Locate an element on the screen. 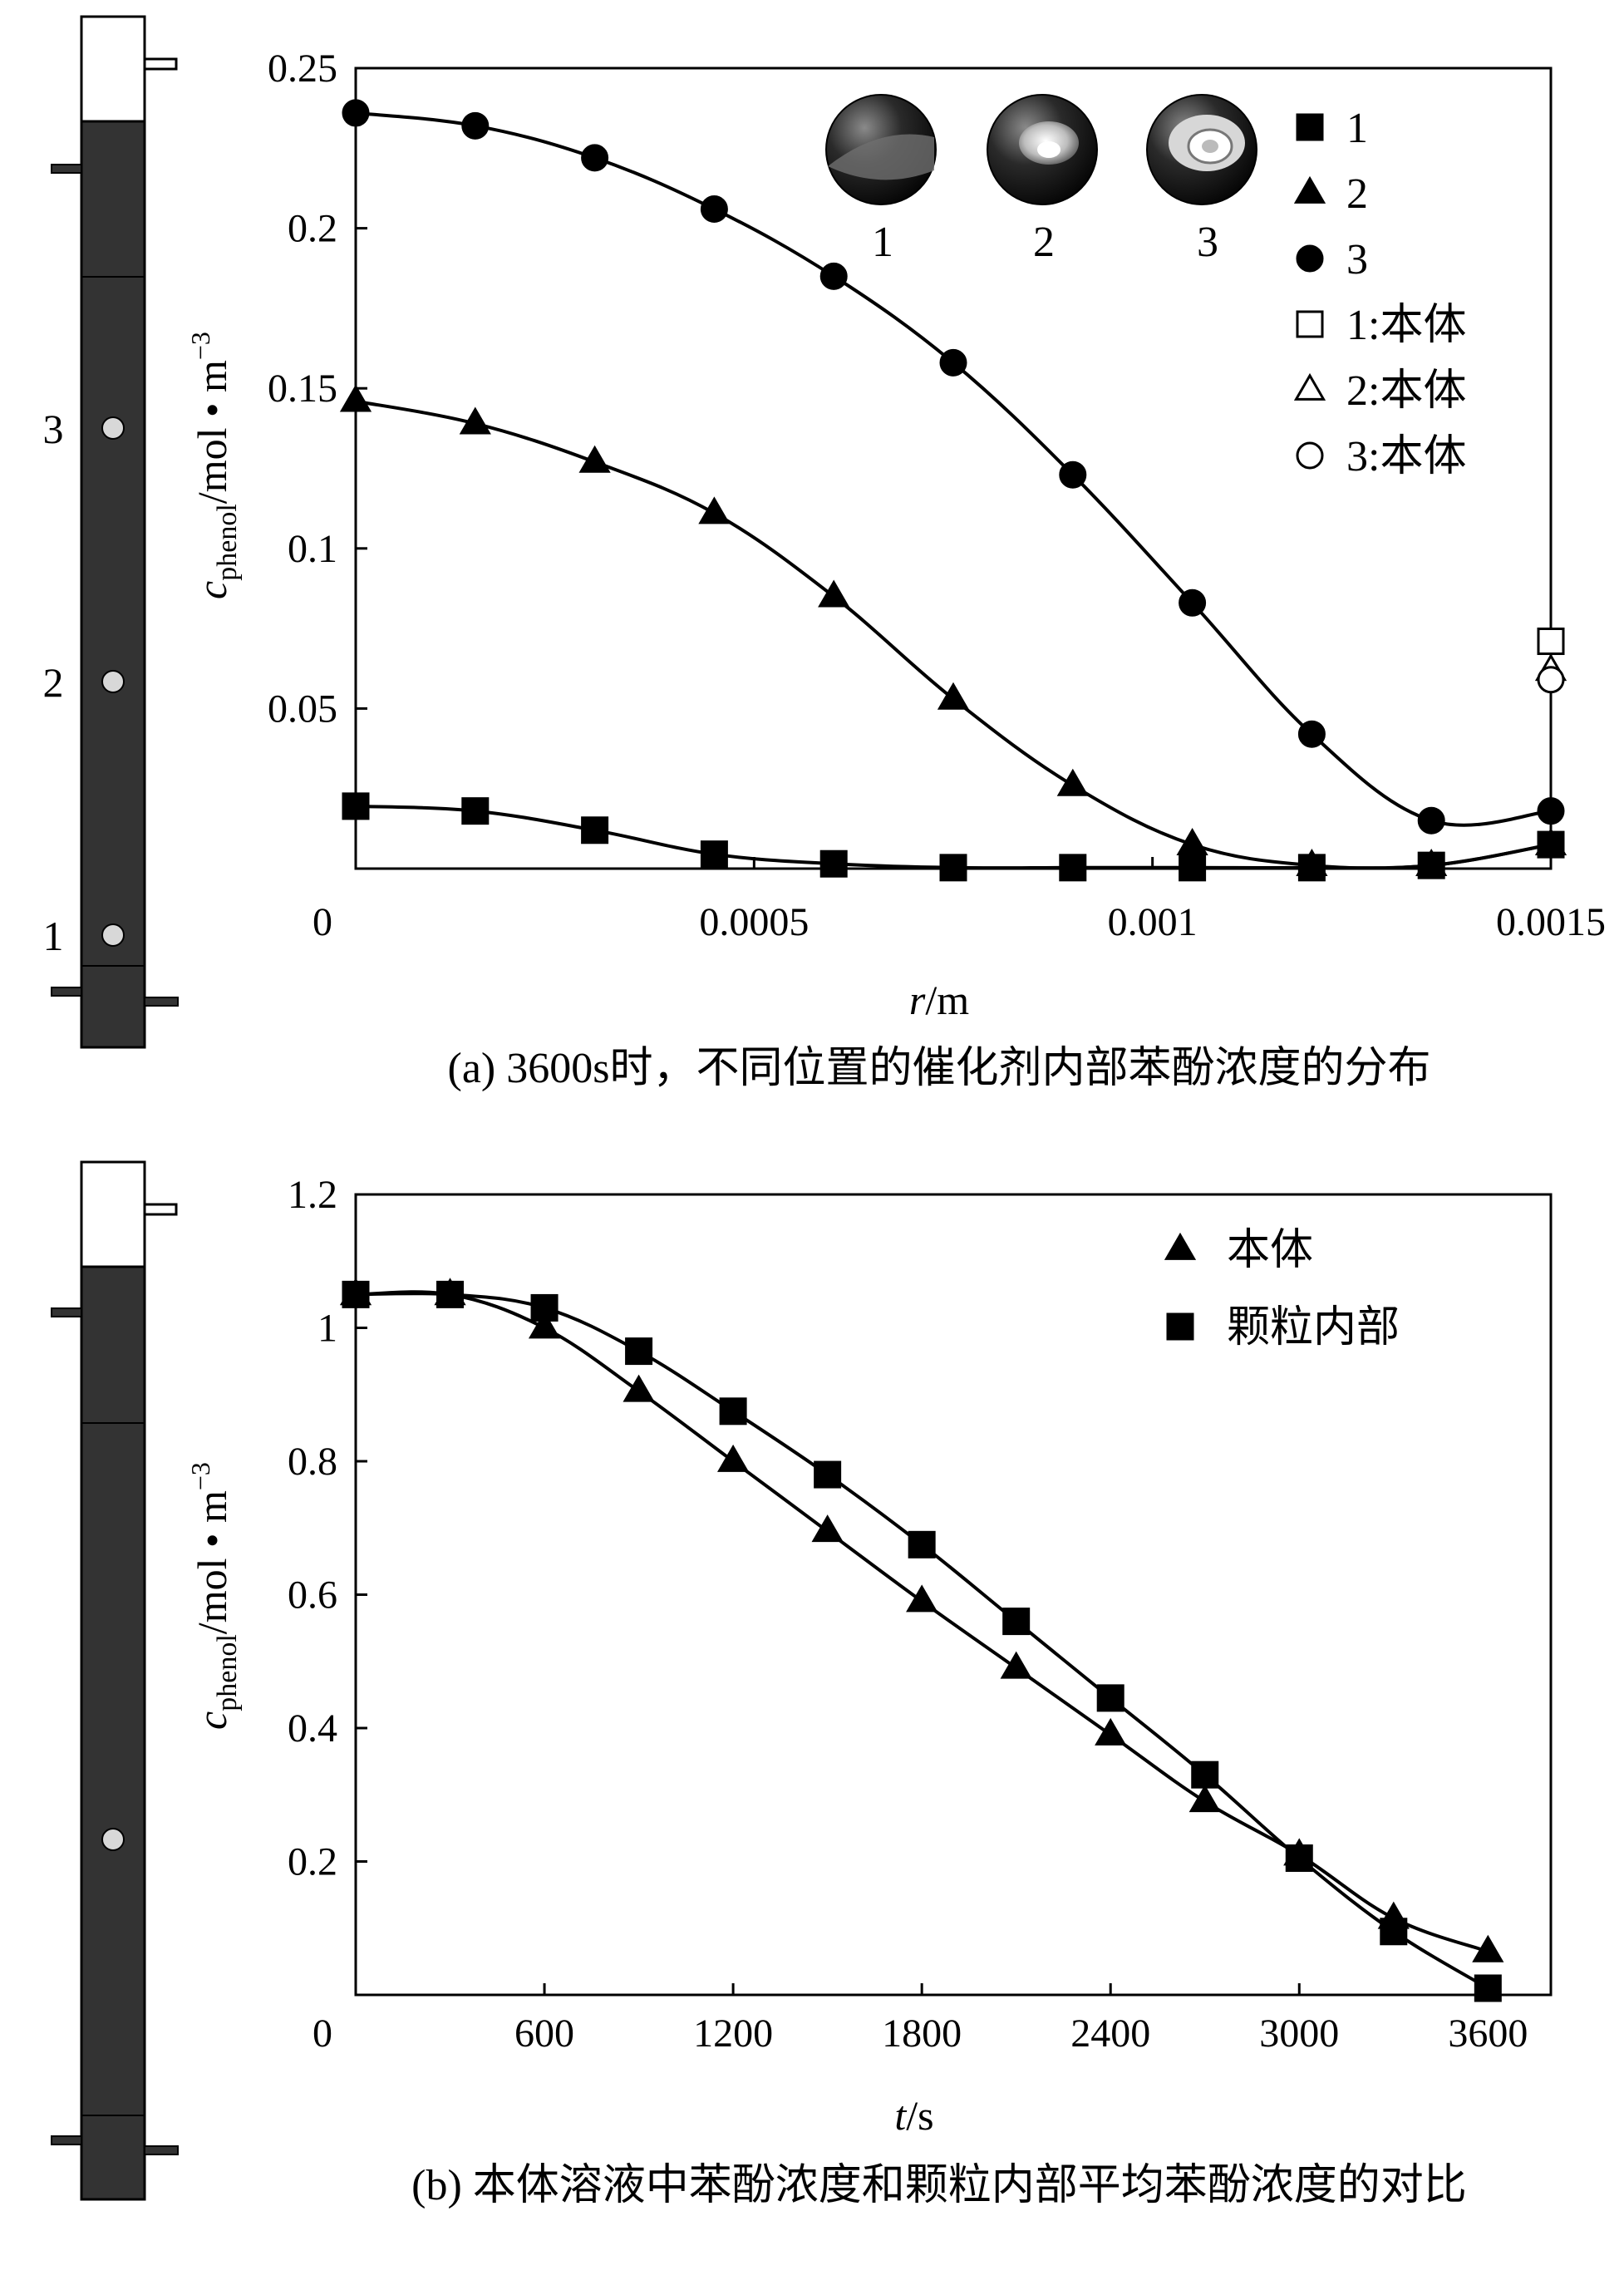 This screenshot has height=2275, width=1624. data-point-颗粒内部-11 is located at coordinates (1394, 1932).